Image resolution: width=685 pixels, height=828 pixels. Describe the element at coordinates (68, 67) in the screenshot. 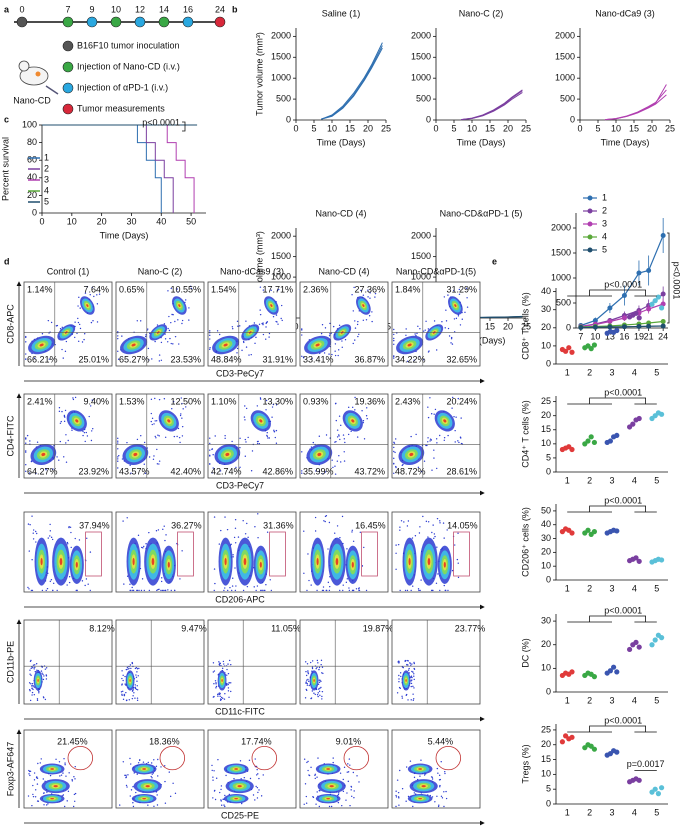

I see `legend-dot` at that location.